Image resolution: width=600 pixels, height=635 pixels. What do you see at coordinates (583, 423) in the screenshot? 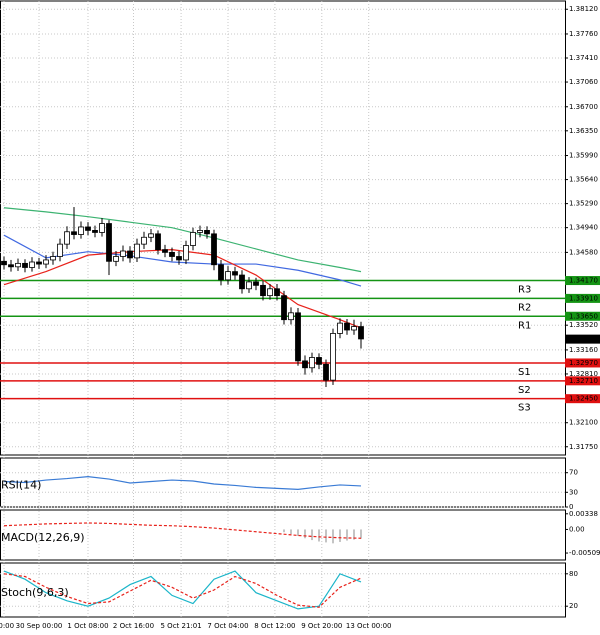
I see `y-tick-label: 1.32100` at bounding box center [583, 423].